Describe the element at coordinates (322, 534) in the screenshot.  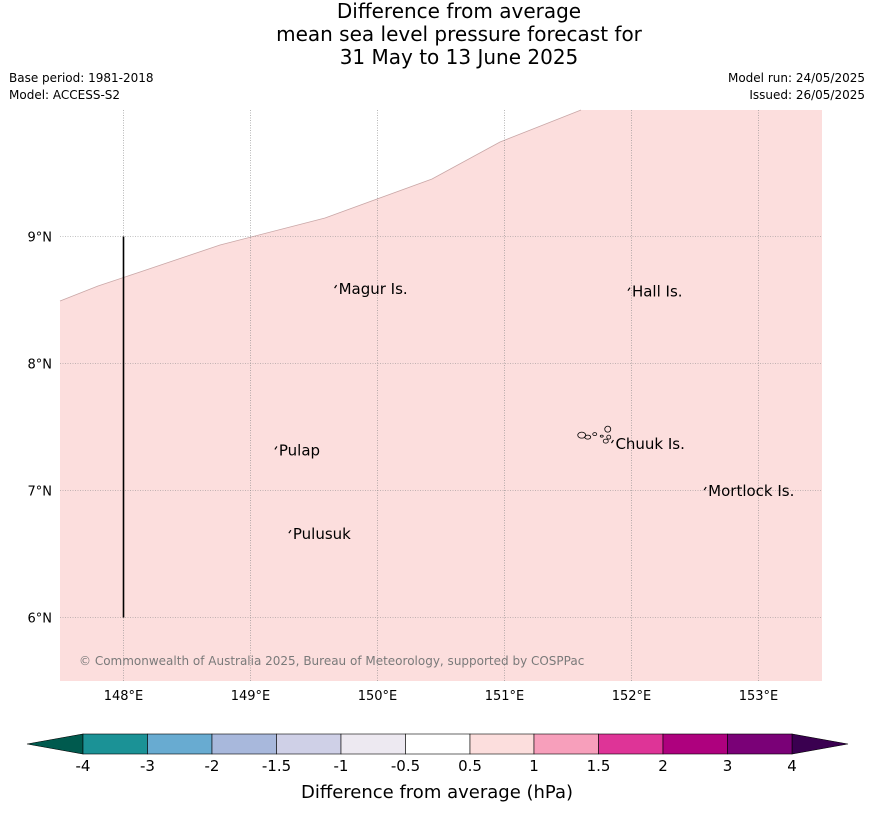
I see `place-label: Pulusuk` at that location.